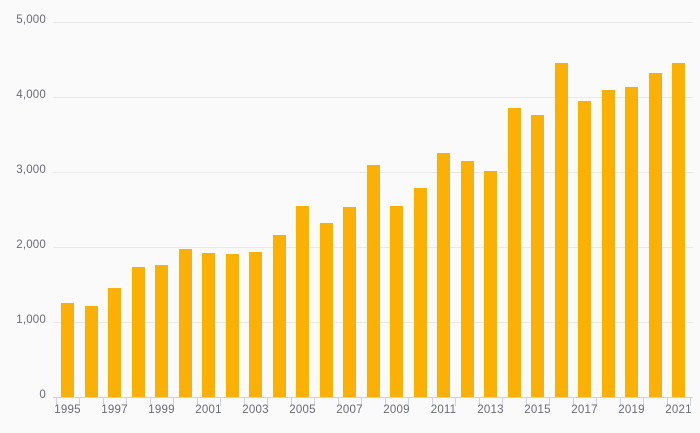 This screenshot has width=700, height=433. I want to click on y-axis-tick-label: 0, so click(42, 395).